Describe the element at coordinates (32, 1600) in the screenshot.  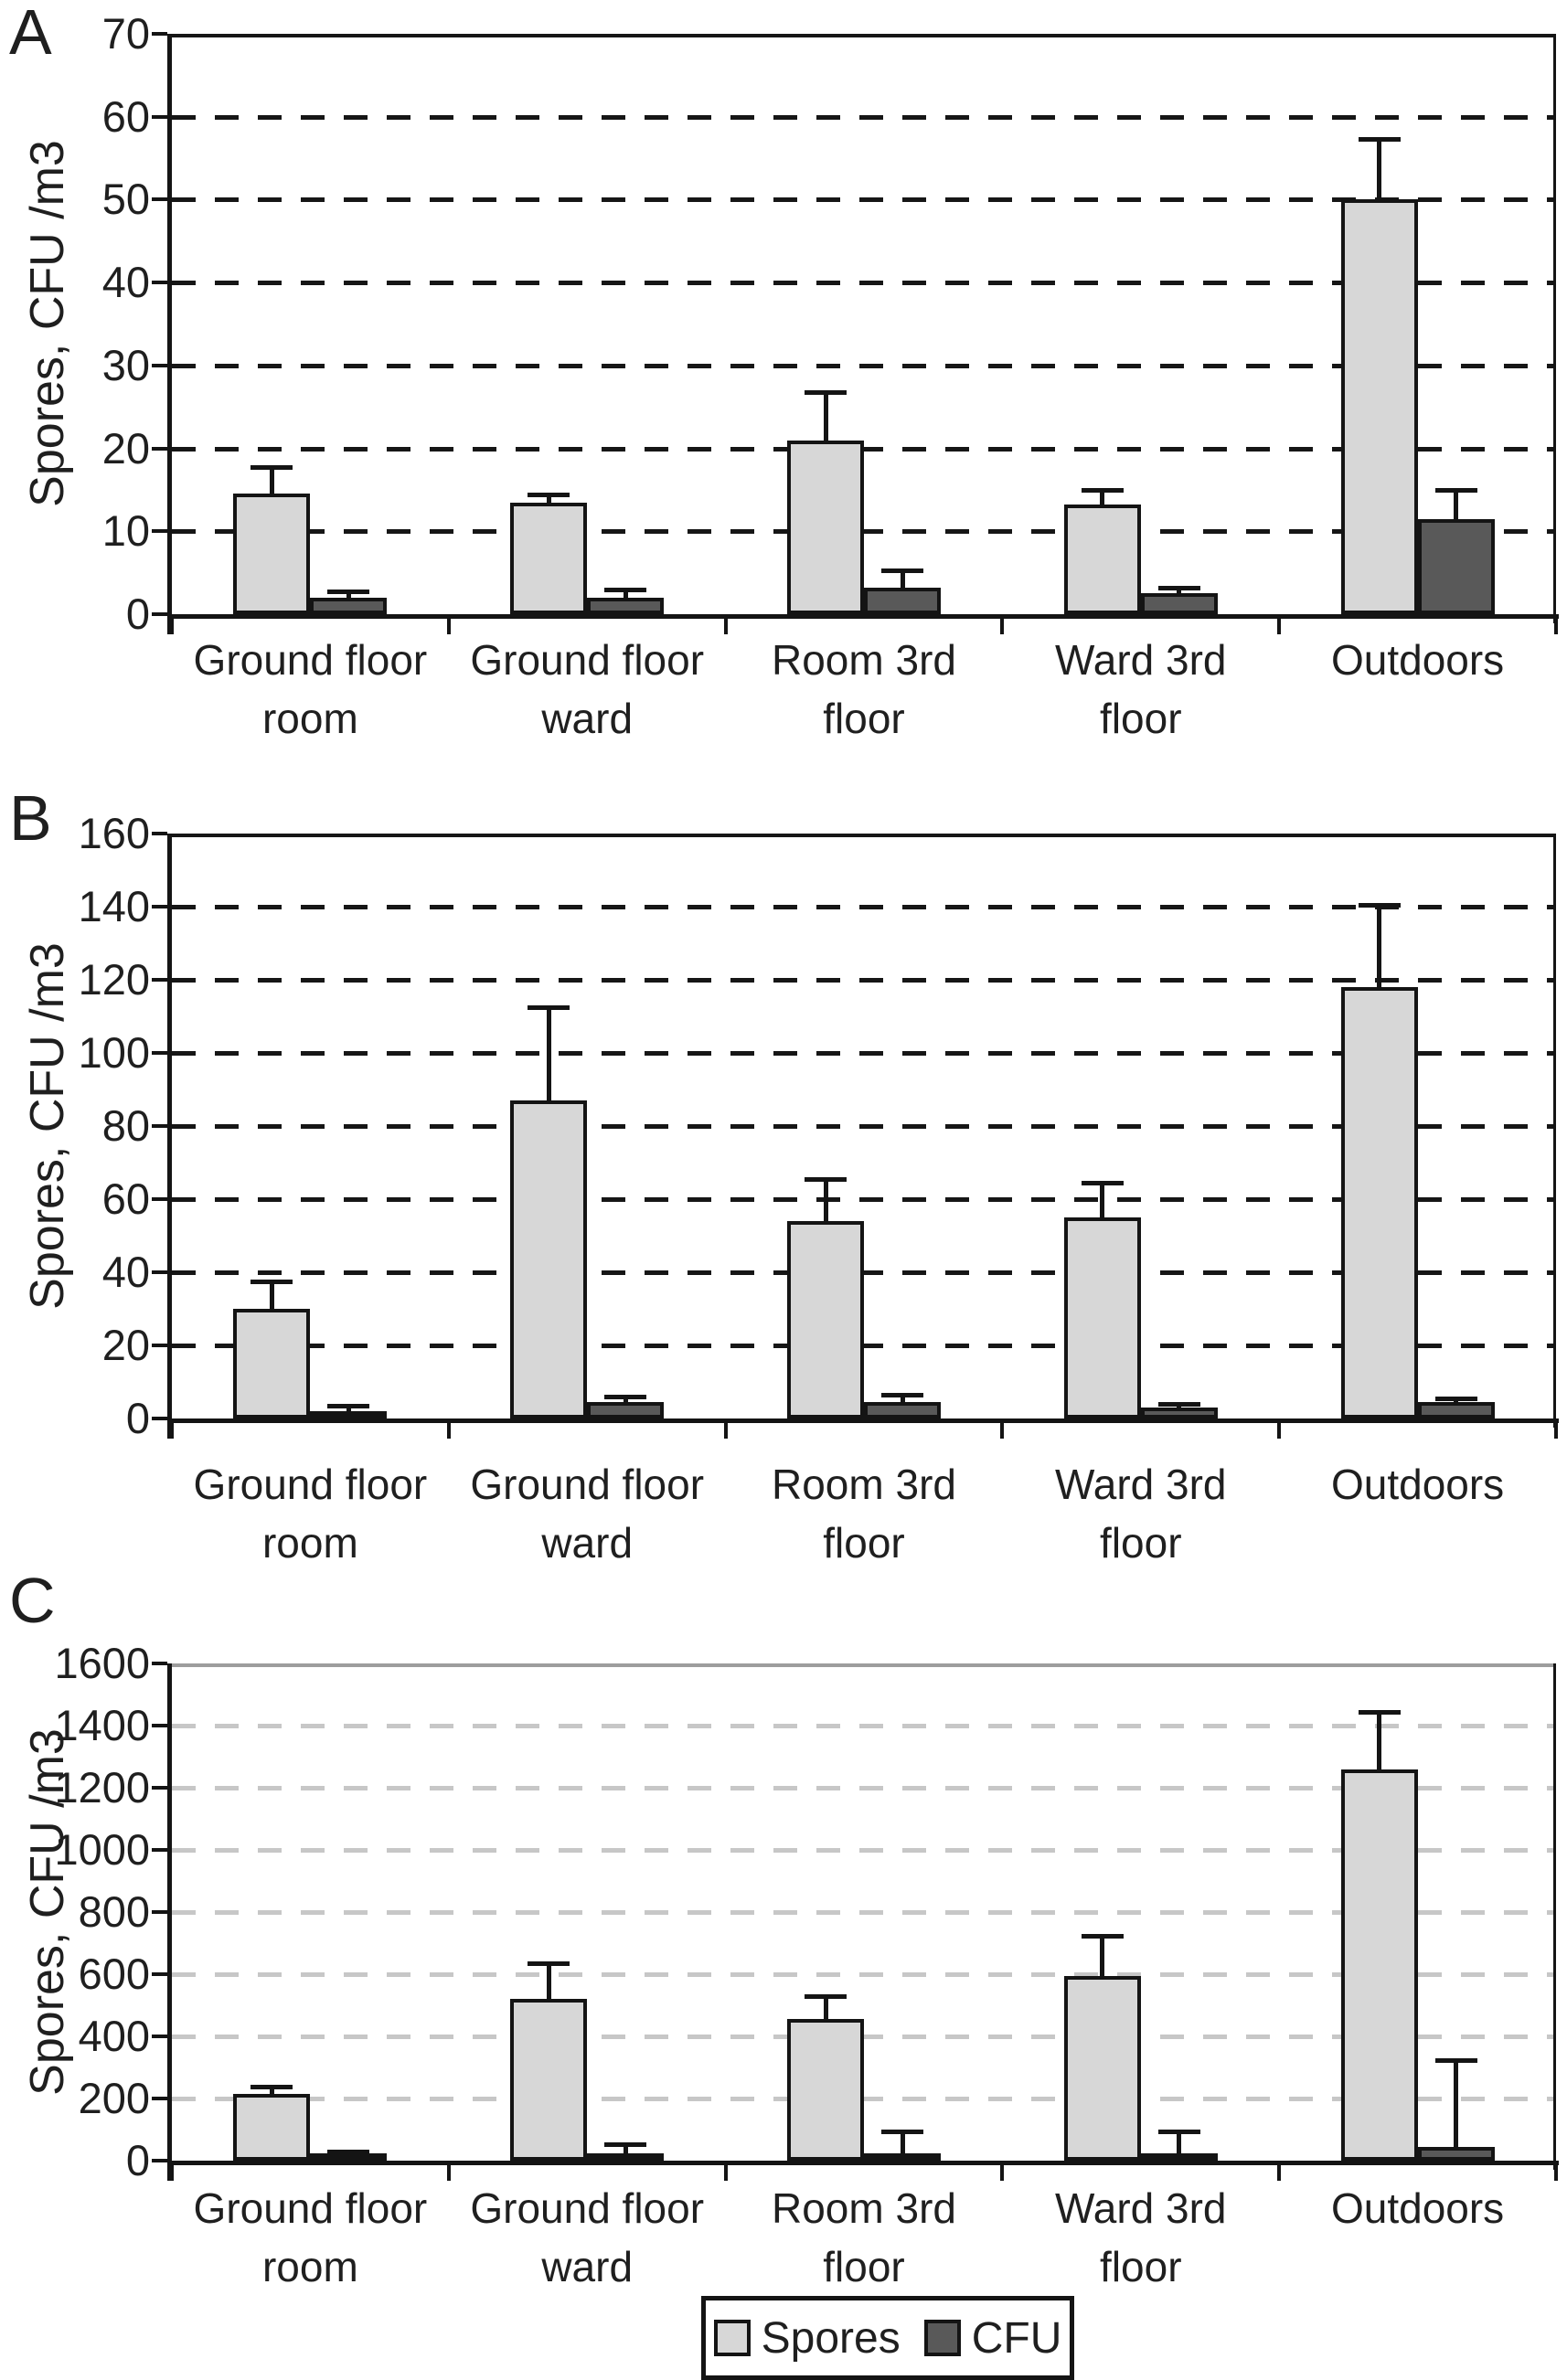
I see `panel-c-letter: C` at that location.